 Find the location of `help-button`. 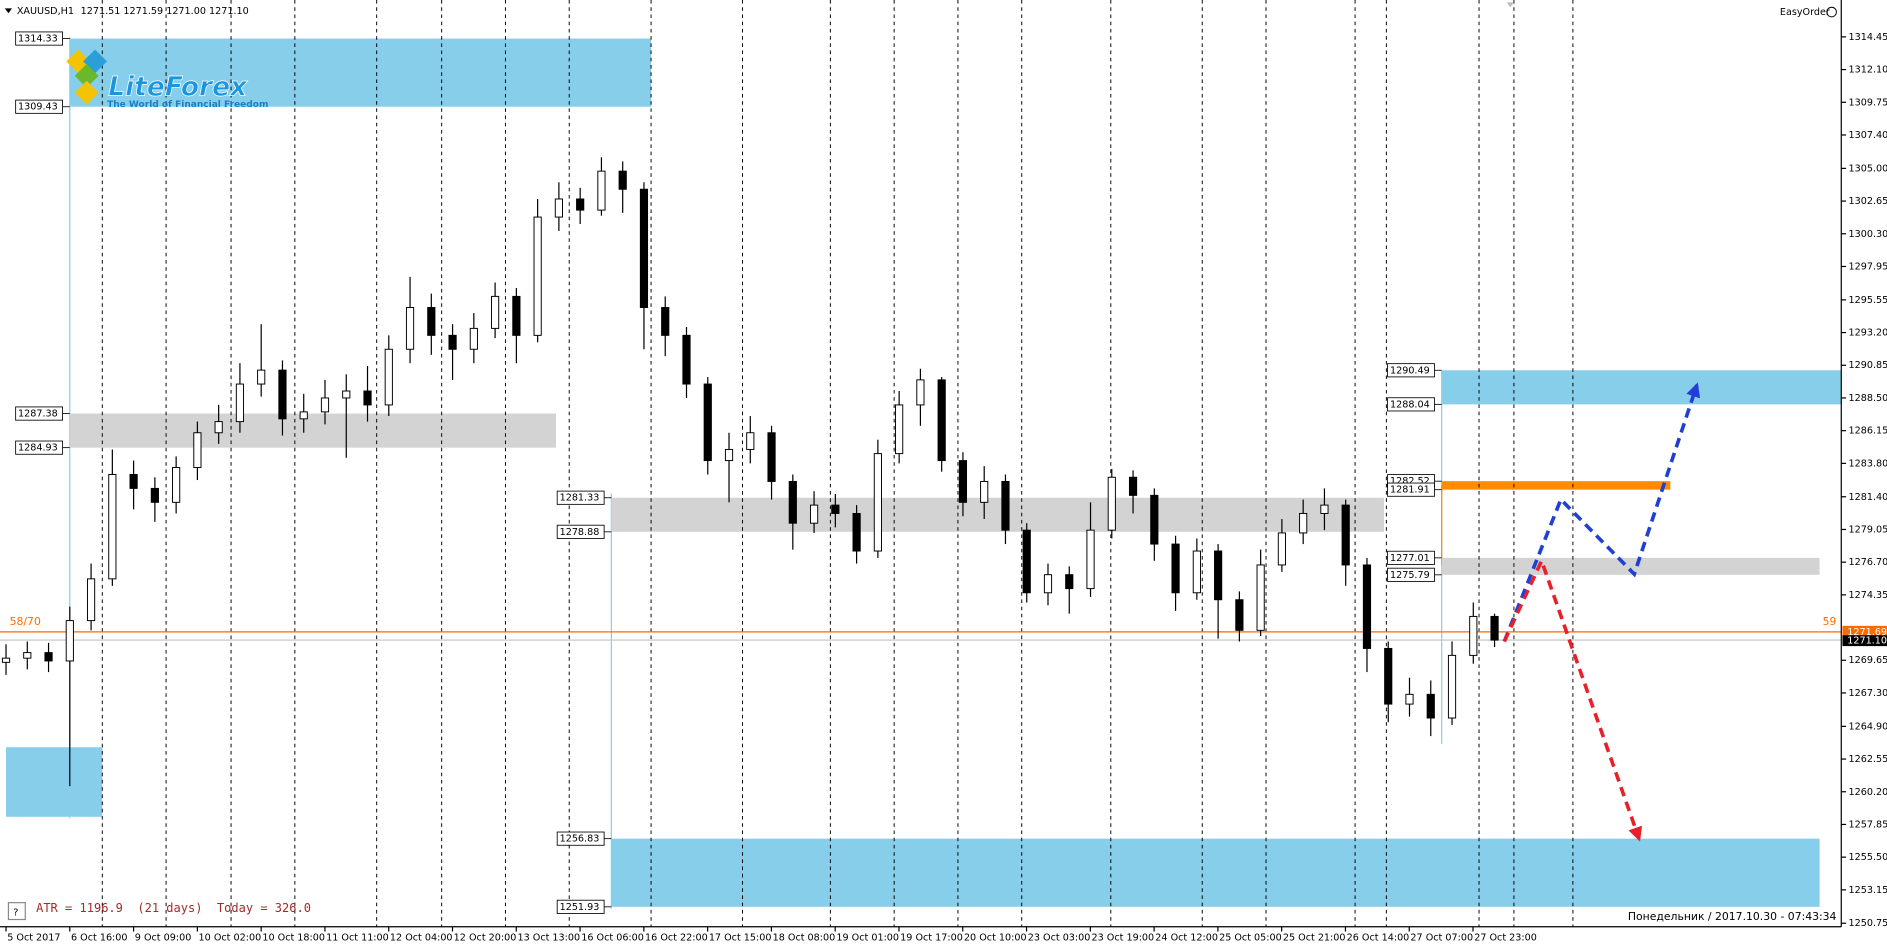

help-button is located at coordinates (16, 911).